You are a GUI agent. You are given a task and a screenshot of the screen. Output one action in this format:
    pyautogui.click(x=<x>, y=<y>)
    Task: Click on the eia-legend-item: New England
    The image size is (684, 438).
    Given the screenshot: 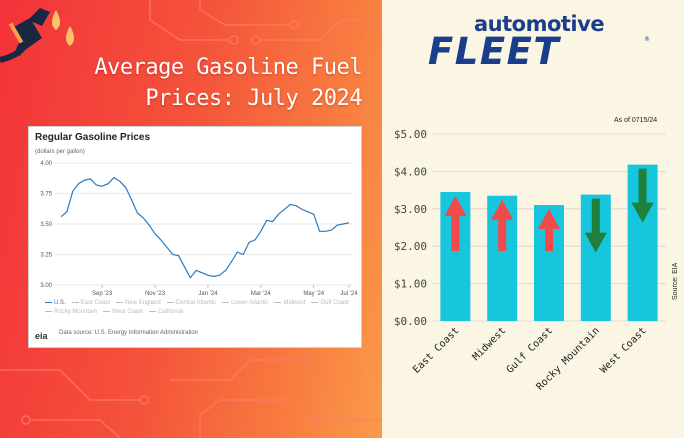 What is the action you would take?
    pyautogui.click(x=138, y=303)
    